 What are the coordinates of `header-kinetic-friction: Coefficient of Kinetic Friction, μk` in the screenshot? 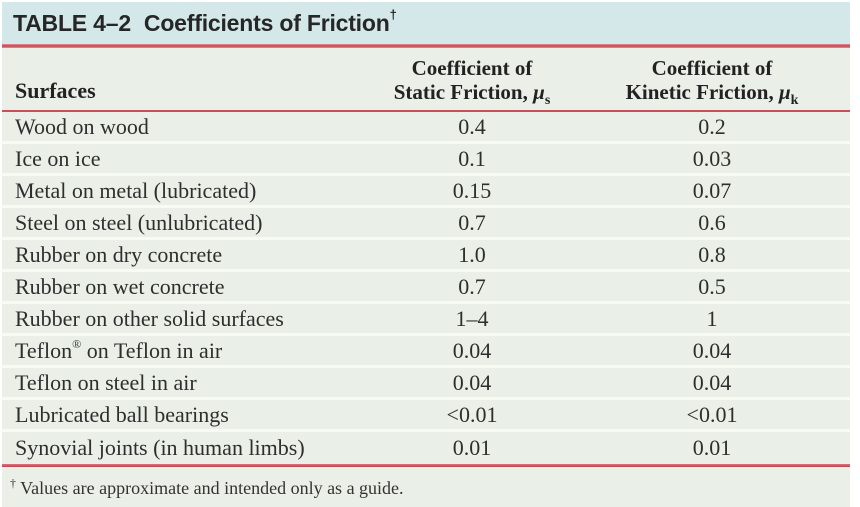 It's located at (712, 79).